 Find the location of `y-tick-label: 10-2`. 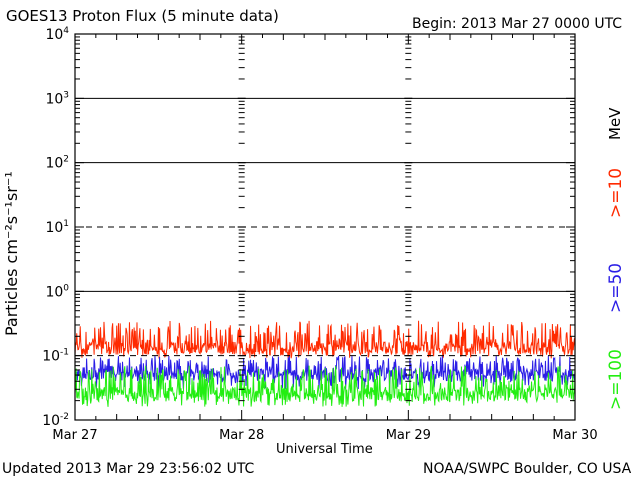

y-tick-label: 10-2 is located at coordinates (55, 420).